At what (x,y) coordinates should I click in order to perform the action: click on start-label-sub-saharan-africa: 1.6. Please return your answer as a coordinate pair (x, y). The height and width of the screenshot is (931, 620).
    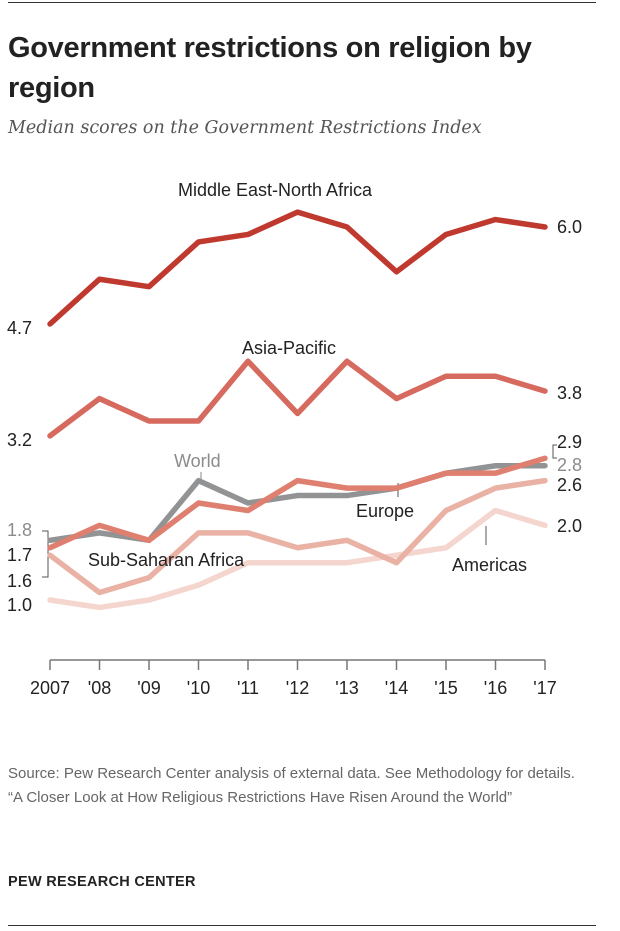
    Looking at the image, I should click on (20, 581).